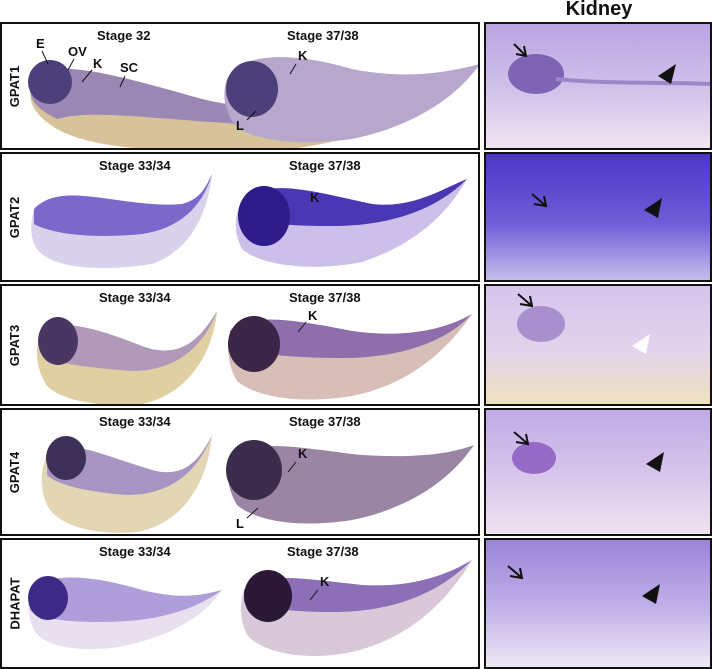 This screenshot has width=712, height=669. I want to click on annotation-arrows: K L, so click(272, 488).